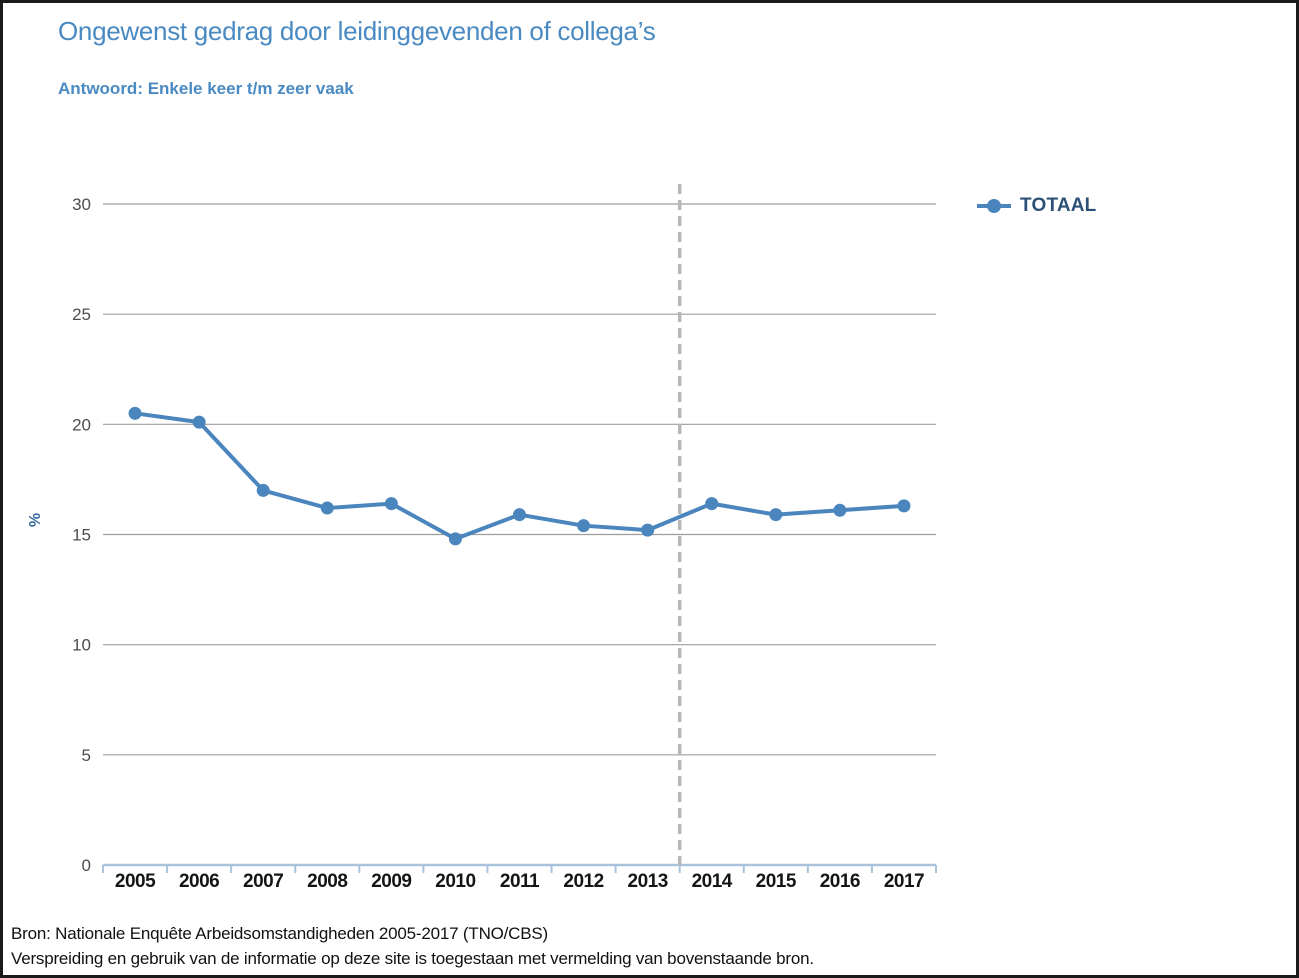 The image size is (1299, 978). Describe the element at coordinates (81, 424) in the screenshot. I see `y-tick-label-20: 20` at that location.